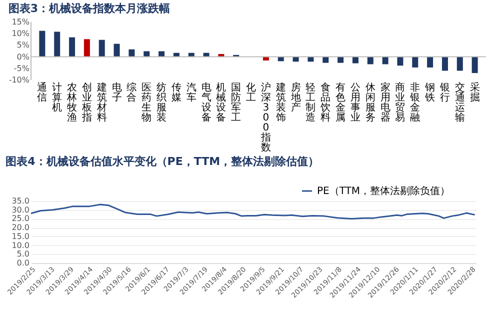  Describe the element at coordinates (21, 209) in the screenshot. I see `y-tick-label: 30.0` at that location.